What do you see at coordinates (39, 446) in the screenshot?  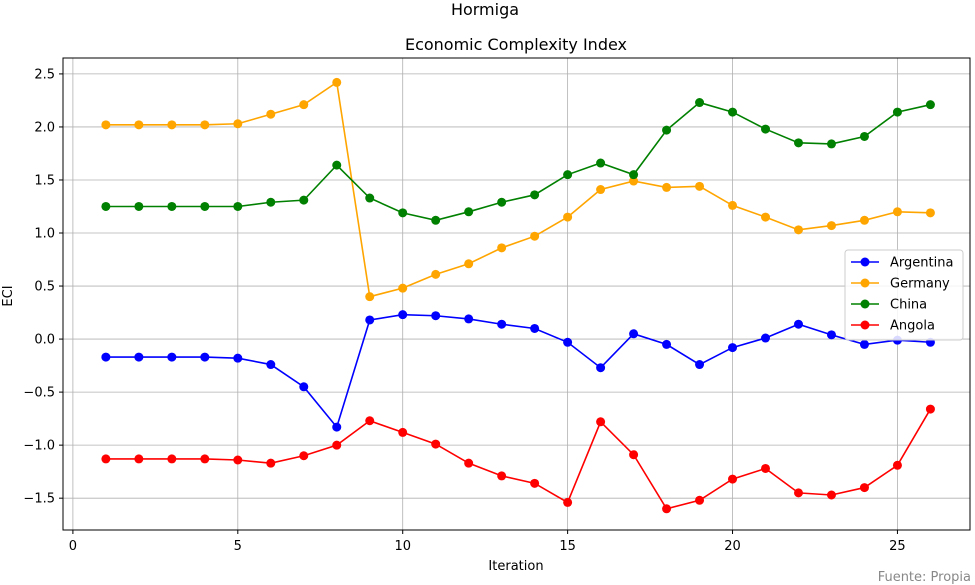 I see `y-tick-label: −1.0` at bounding box center [39, 446].